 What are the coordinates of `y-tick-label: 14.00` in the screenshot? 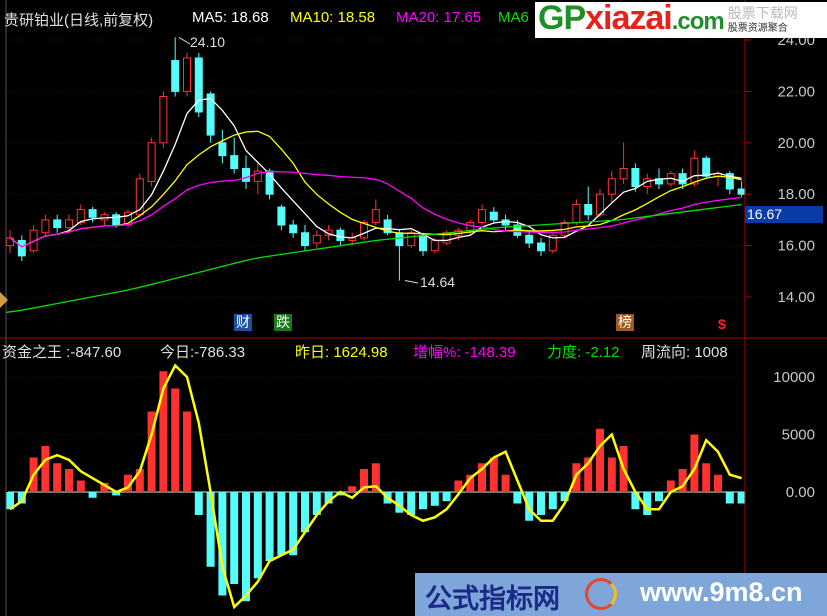 It's located at (796, 297).